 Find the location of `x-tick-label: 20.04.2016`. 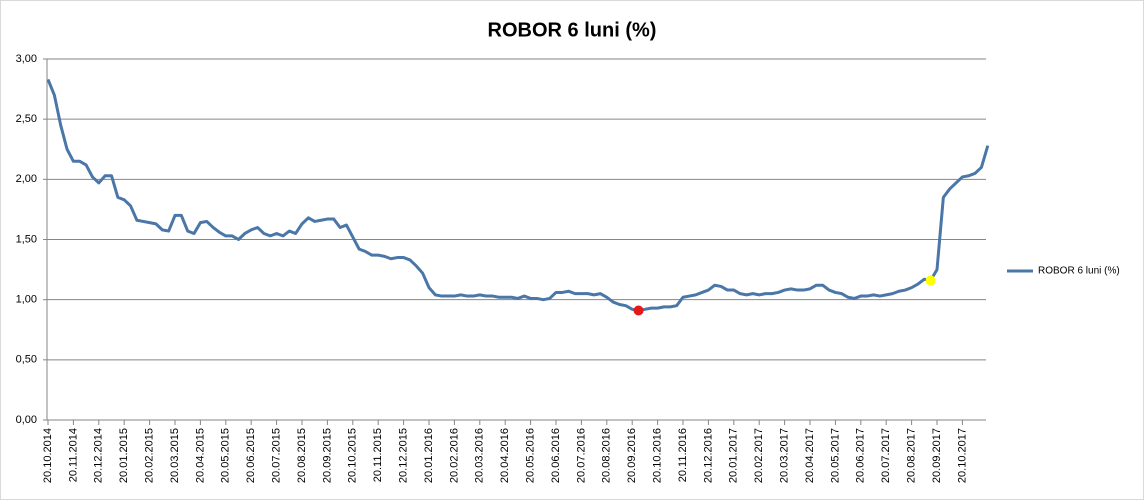

x-tick-label: 20.04.2016 is located at coordinates (505, 455).